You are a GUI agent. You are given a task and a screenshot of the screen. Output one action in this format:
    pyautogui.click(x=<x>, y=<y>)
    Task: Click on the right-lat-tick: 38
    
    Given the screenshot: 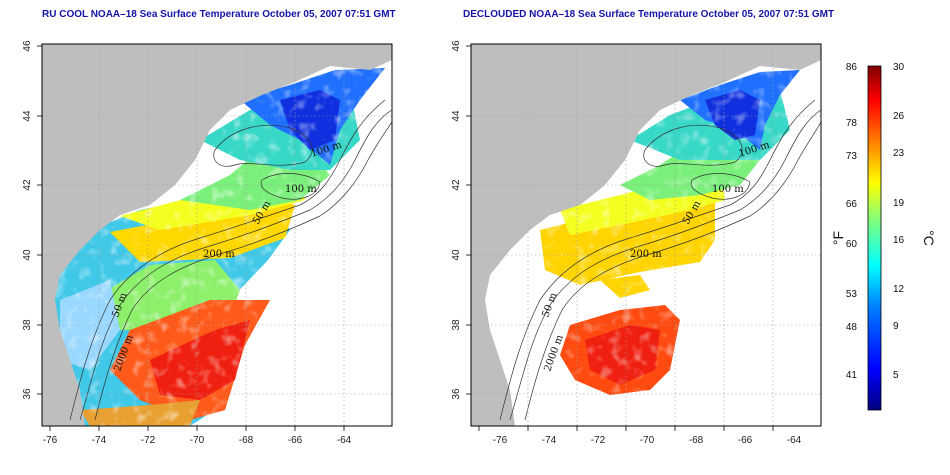 What is the action you would take?
    pyautogui.click(x=456, y=325)
    